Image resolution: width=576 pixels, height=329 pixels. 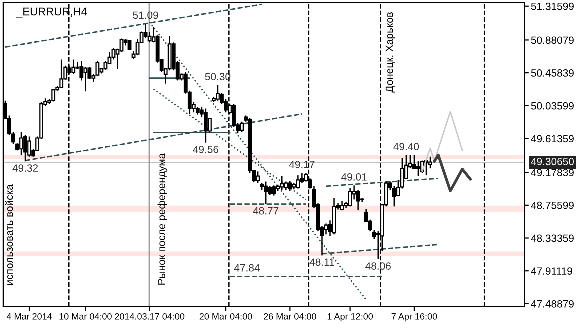 What do you see at coordinates (552, 238) in the screenshot?
I see `y-tick-label: 48.33359` at bounding box center [552, 238].